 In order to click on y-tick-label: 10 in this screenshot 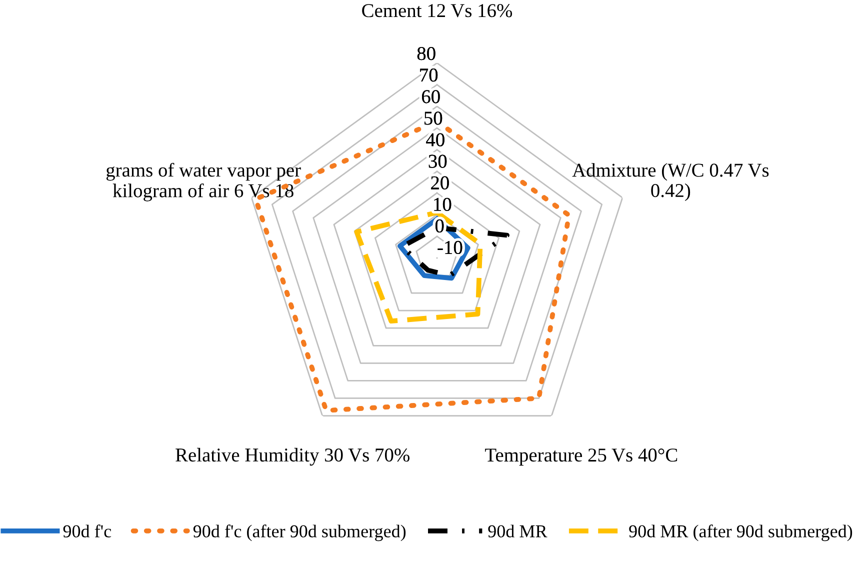, I will do `click(443, 204)`.